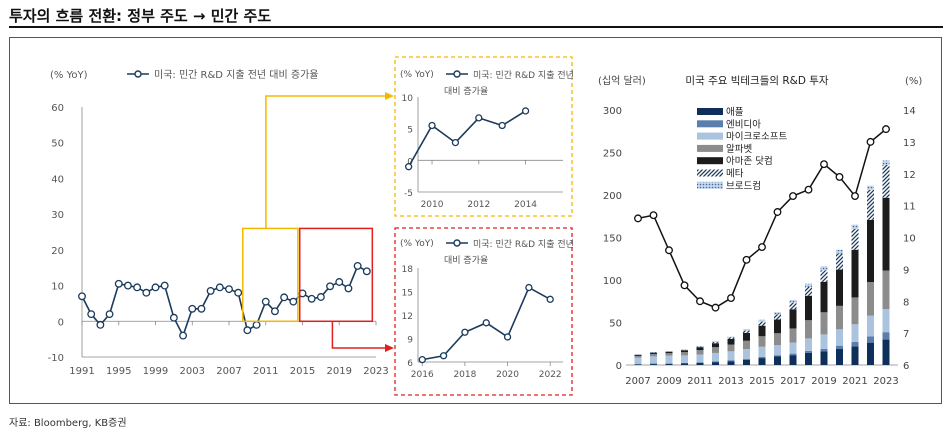 Image resolution: width=950 pixels, height=436 pixels. I want to click on inset2-y-tick-label: 6, so click(410, 364).